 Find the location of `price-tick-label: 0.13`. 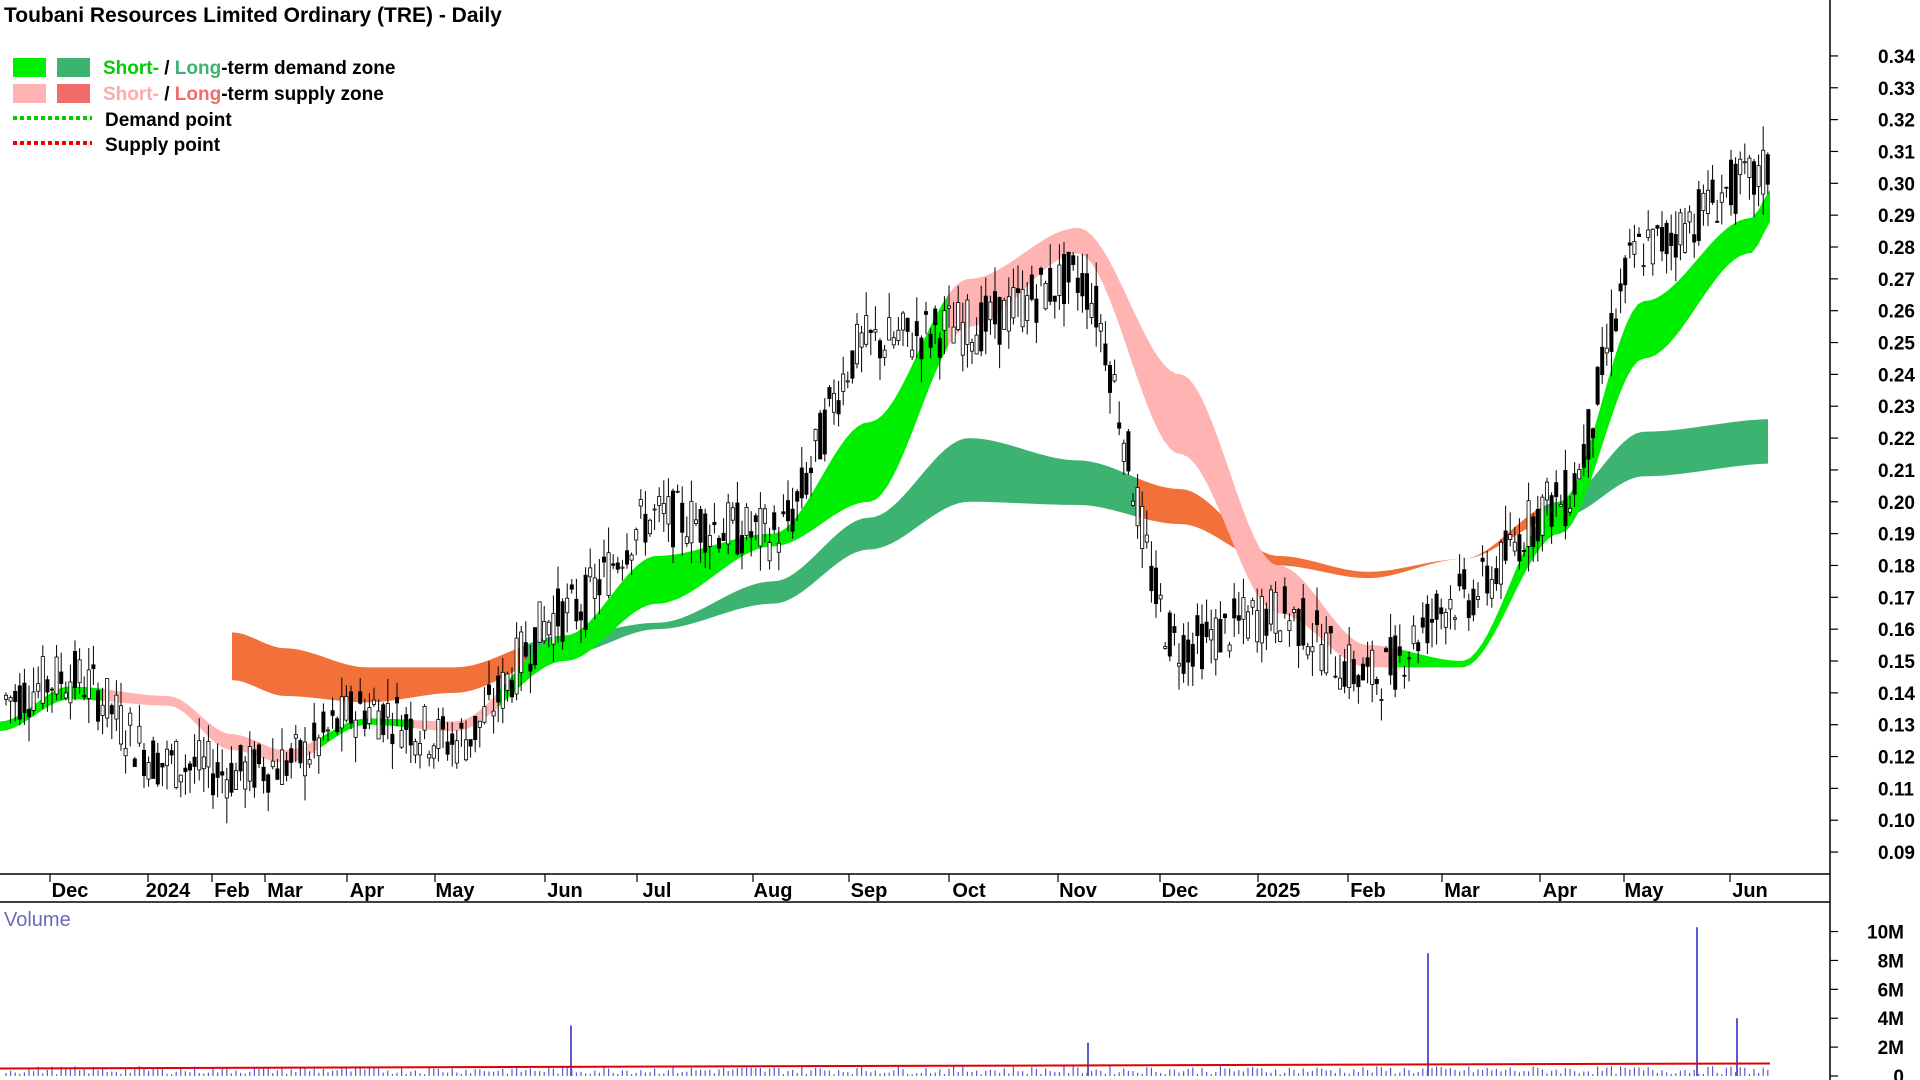

price-tick-label: 0.13 is located at coordinates (1896, 726).